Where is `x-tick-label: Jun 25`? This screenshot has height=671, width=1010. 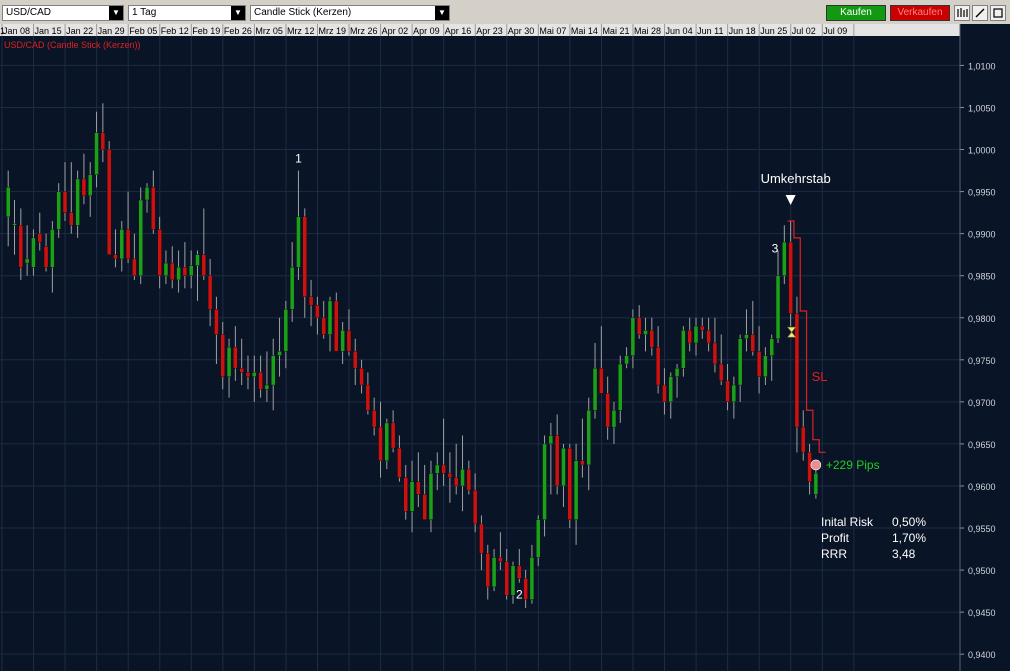
x-tick-label: Jun 25 is located at coordinates (773, 31).